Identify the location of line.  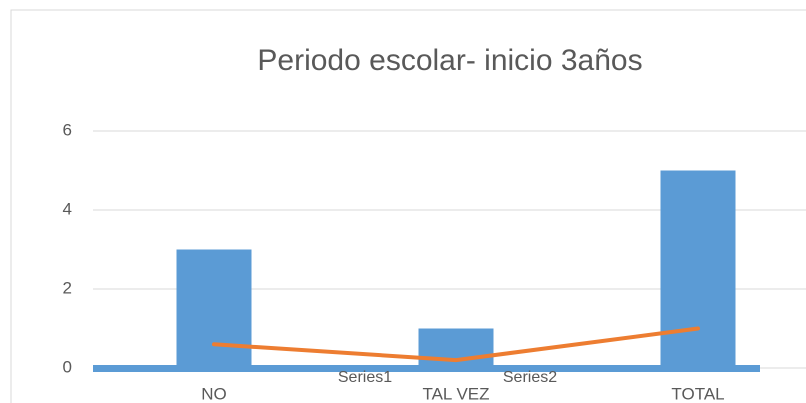
(456, 344).